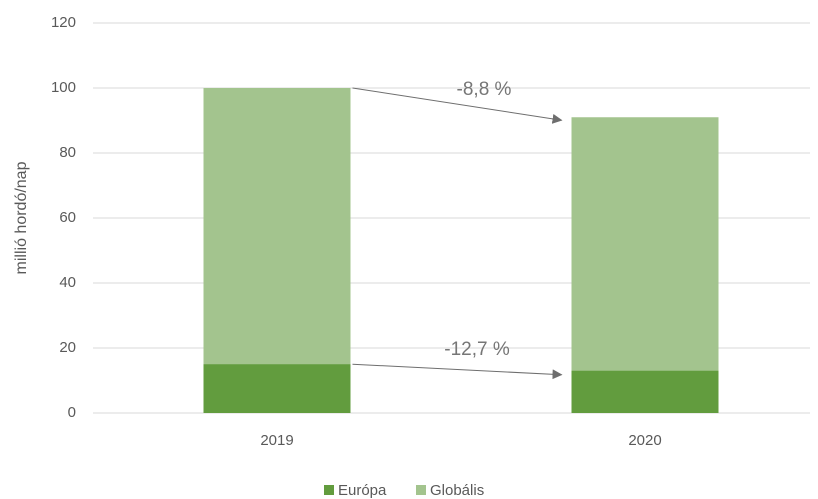 This screenshot has height=499, width=818. Describe the element at coordinates (276, 440) in the screenshot. I see `x-tick-label: 2019` at that location.